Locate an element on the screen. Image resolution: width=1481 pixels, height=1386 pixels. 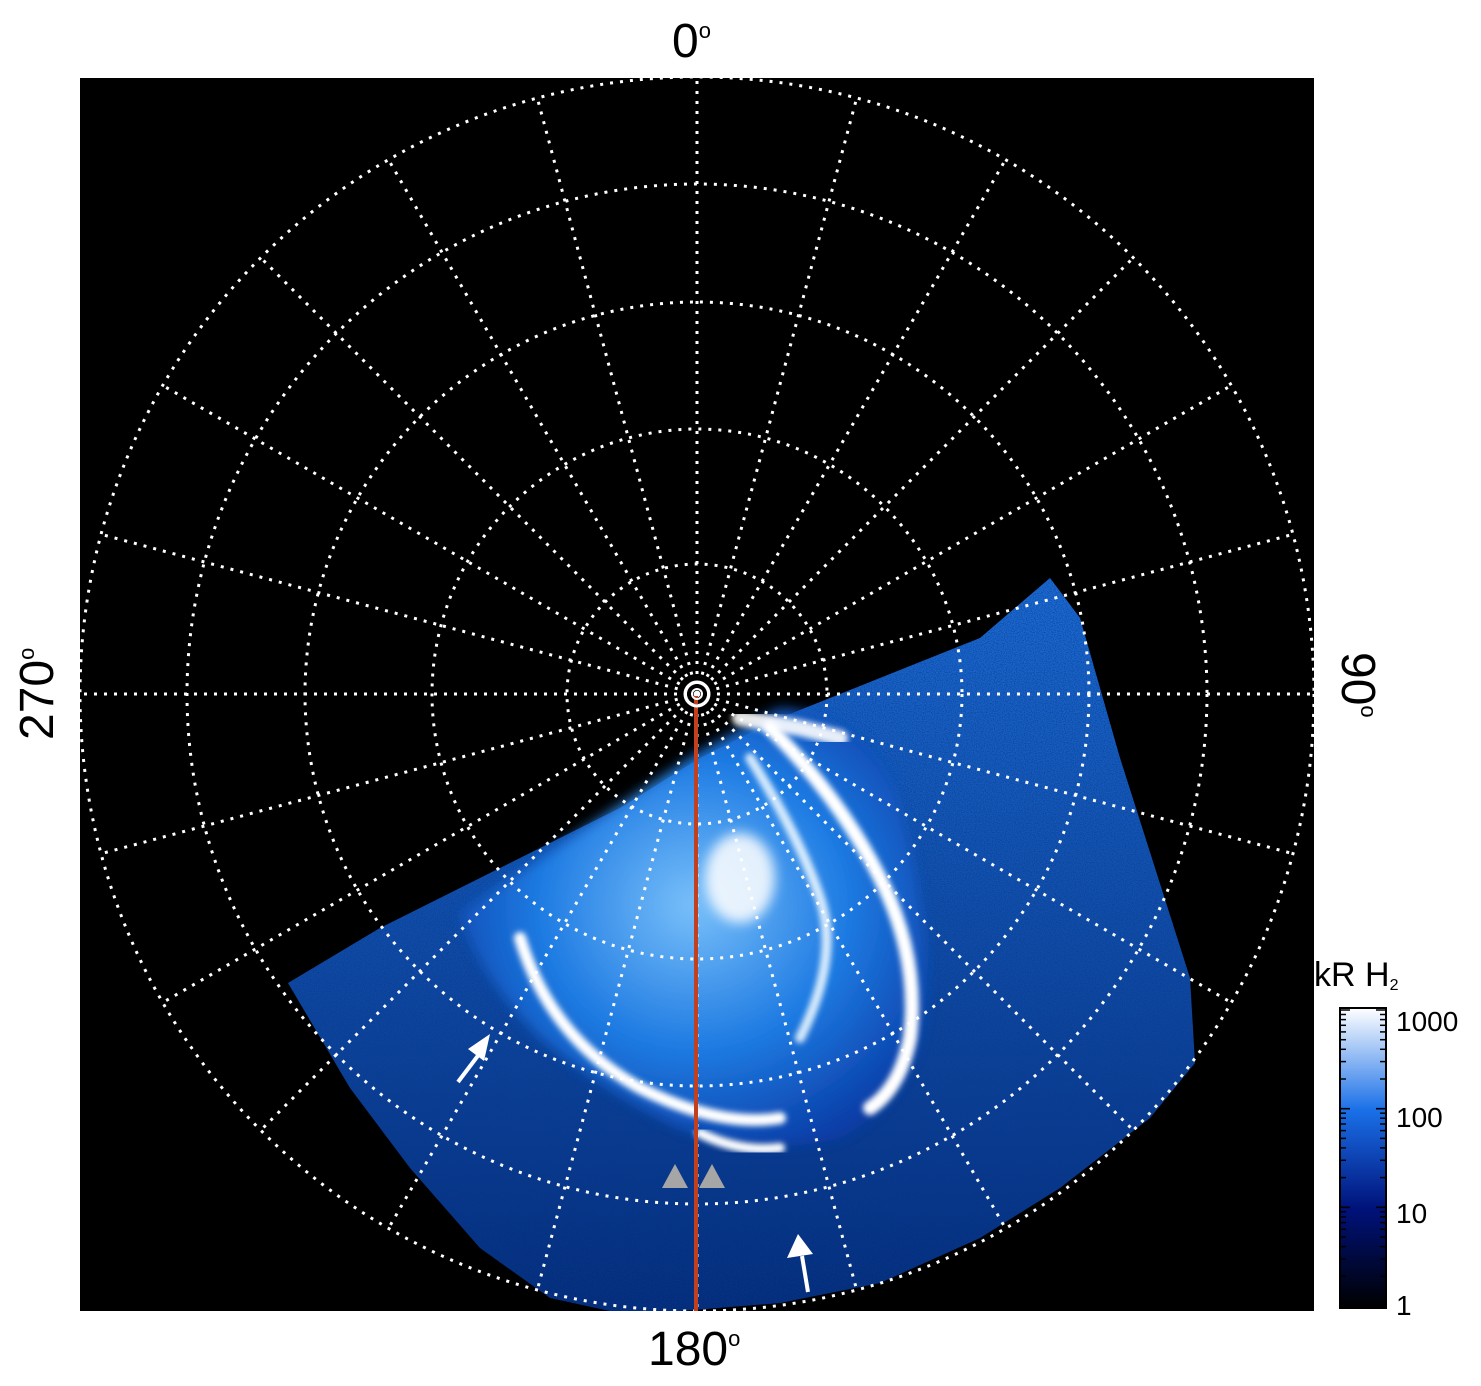
pole-marker-inner is located at coordinates (697, 694).